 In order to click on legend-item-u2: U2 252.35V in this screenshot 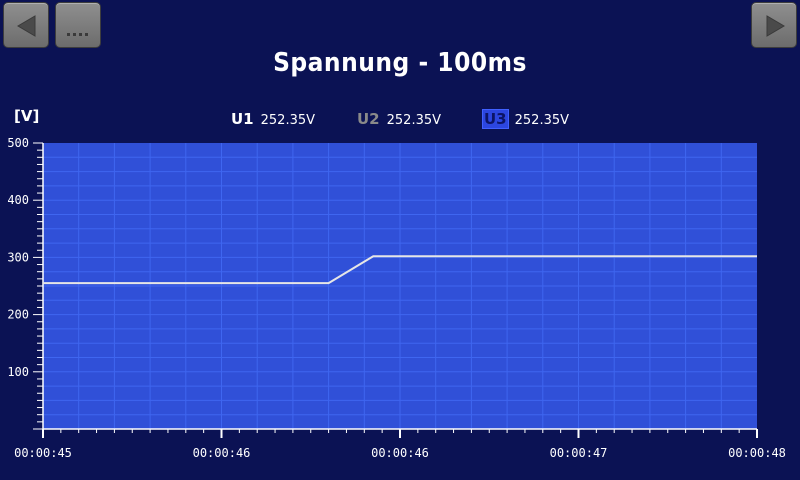, I will do `click(399, 119)`.